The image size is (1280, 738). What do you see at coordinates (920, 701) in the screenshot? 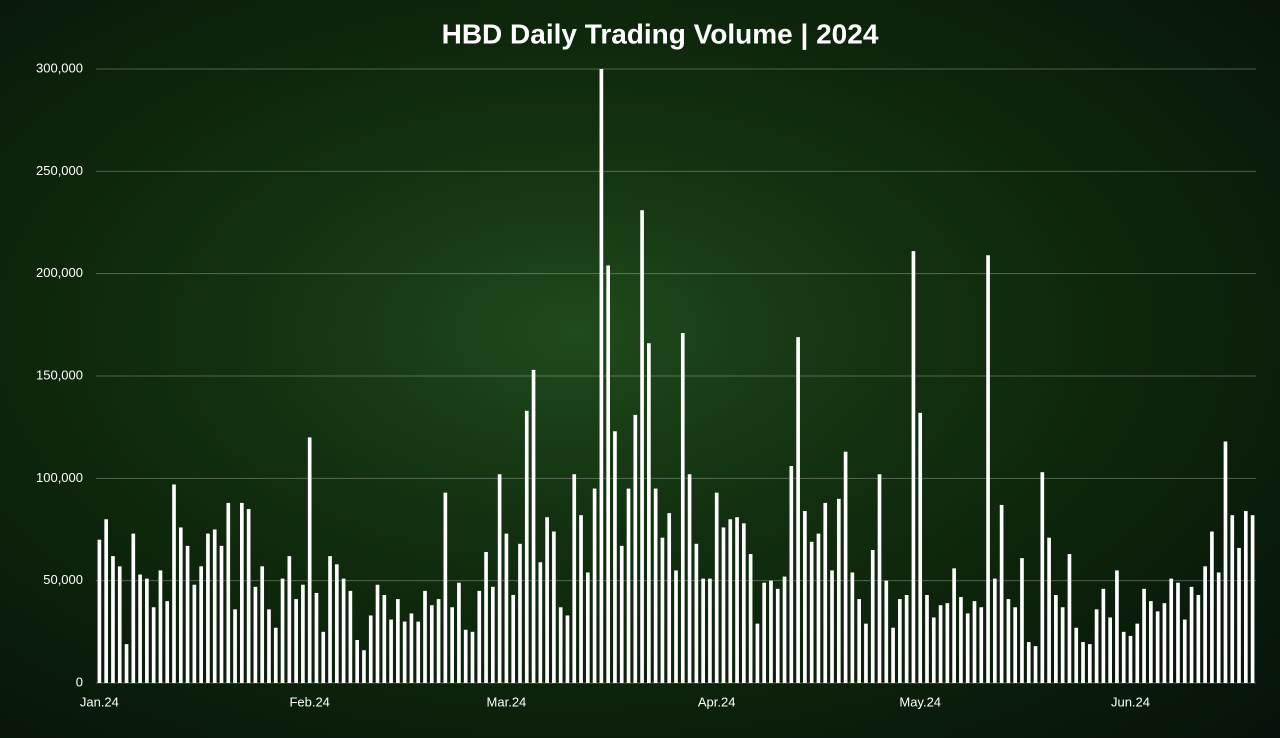
I see `x-tick-label: May.24` at bounding box center [920, 701].